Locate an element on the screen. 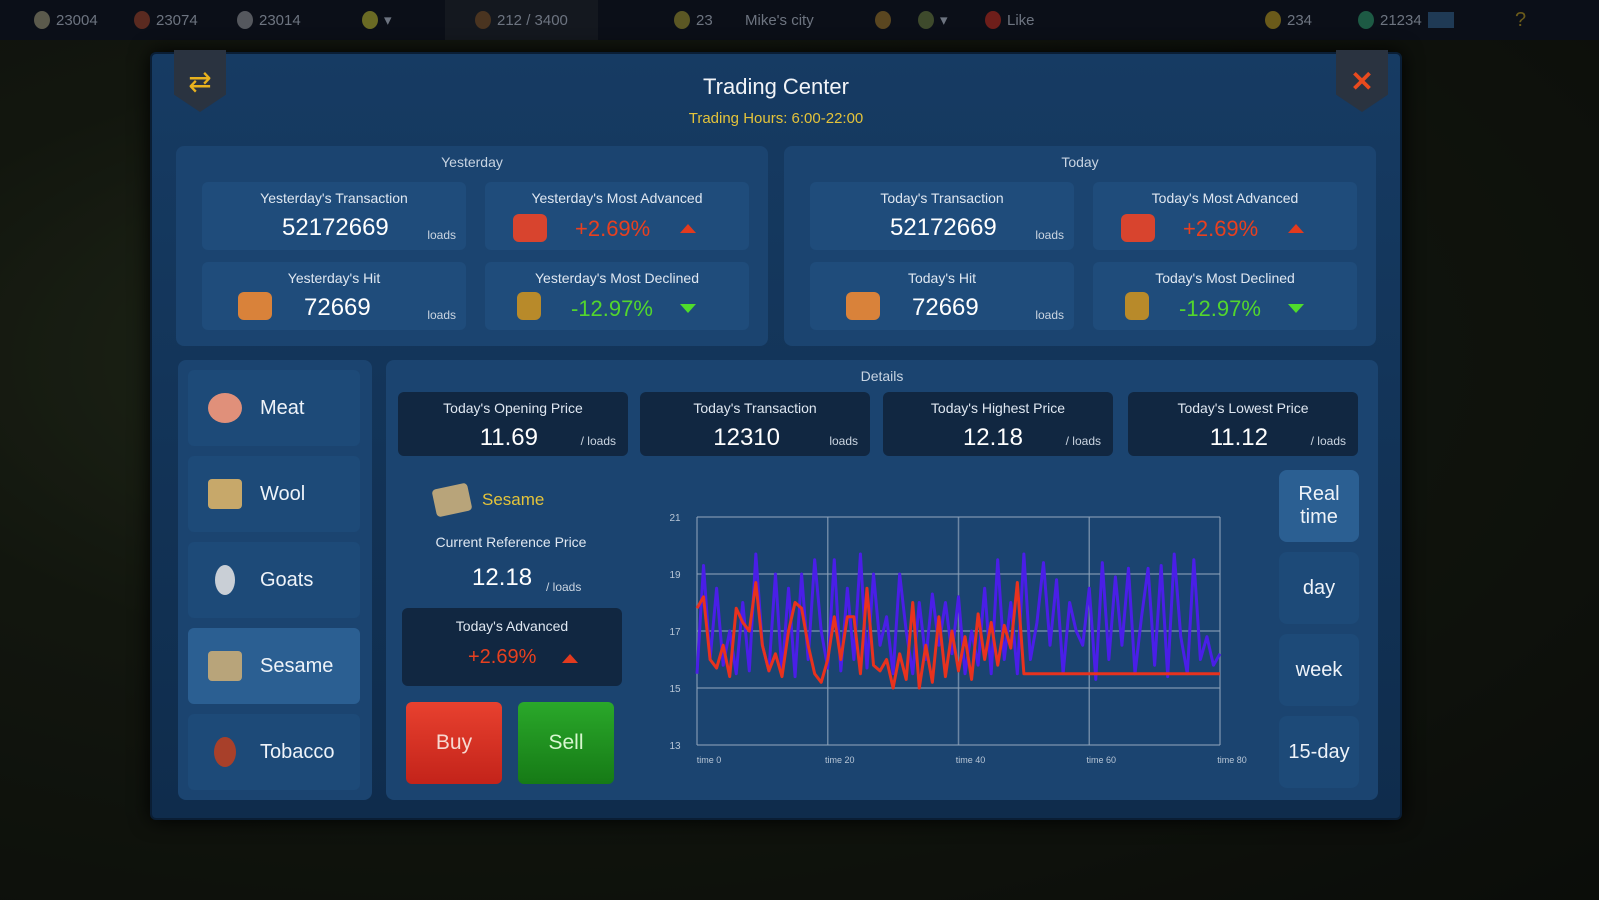  card-value: 11.69 is located at coordinates (508, 437).